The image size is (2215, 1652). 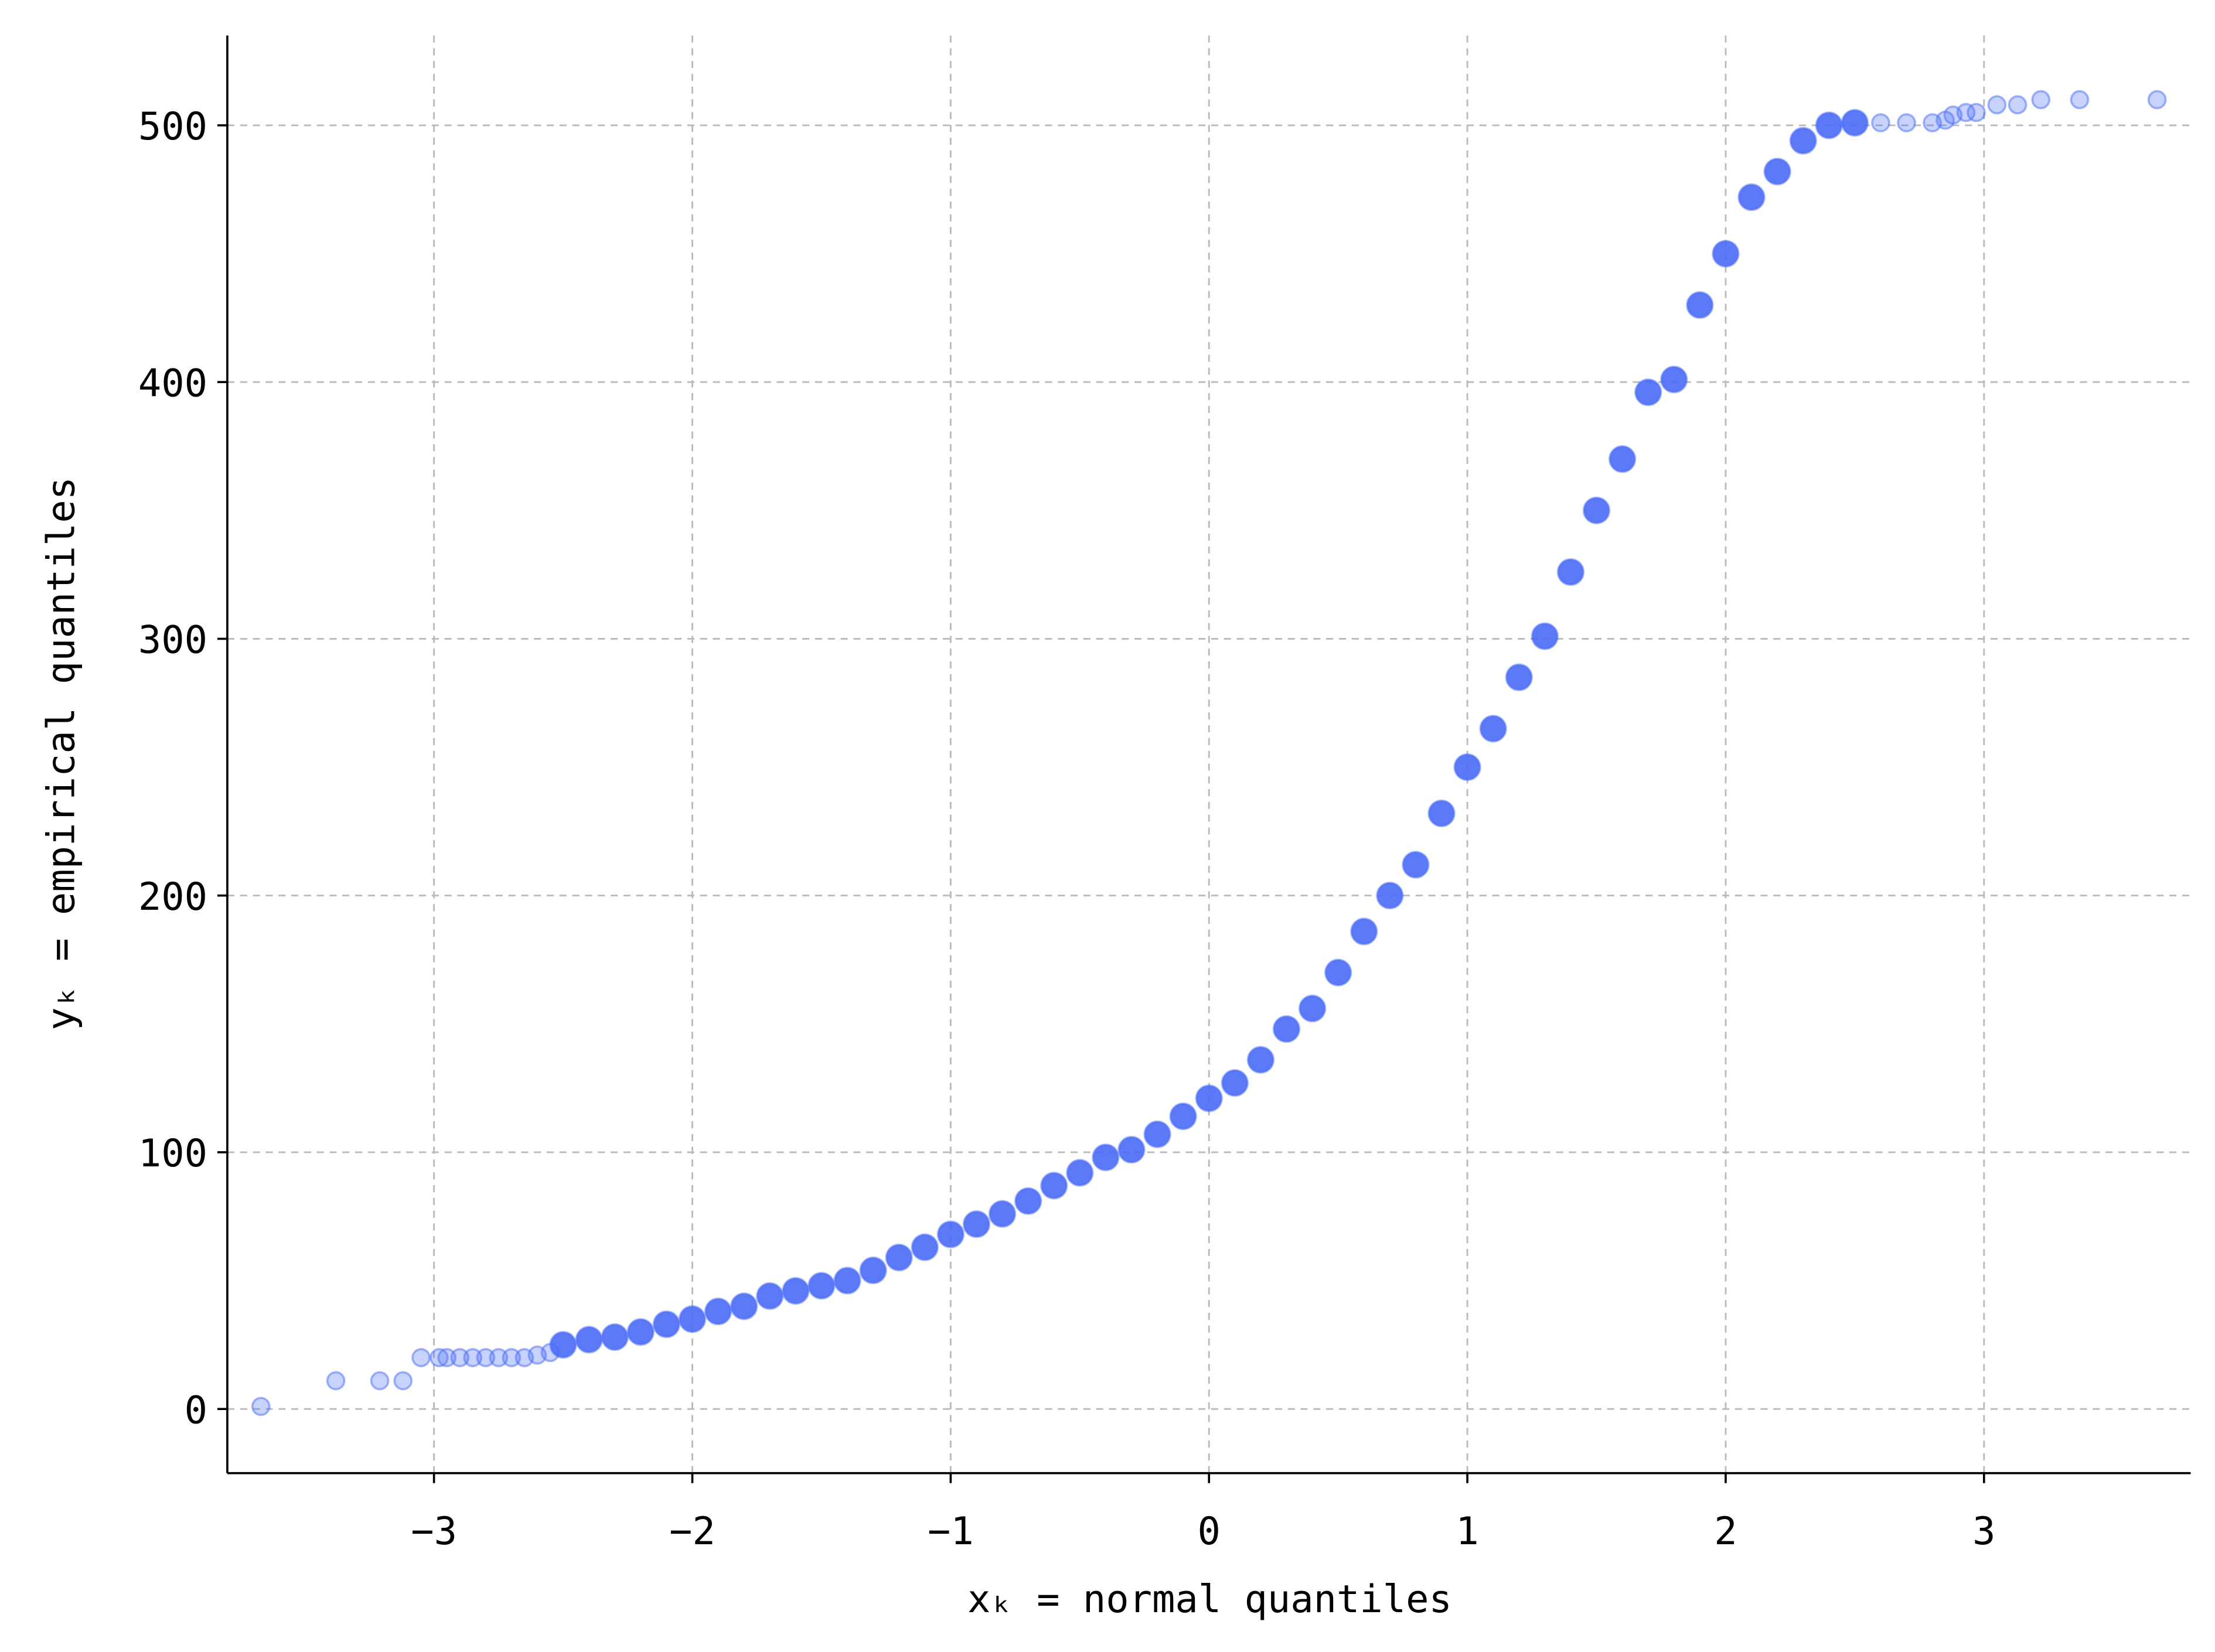 I want to click on x-tick-label: −1, so click(x=951, y=1531).